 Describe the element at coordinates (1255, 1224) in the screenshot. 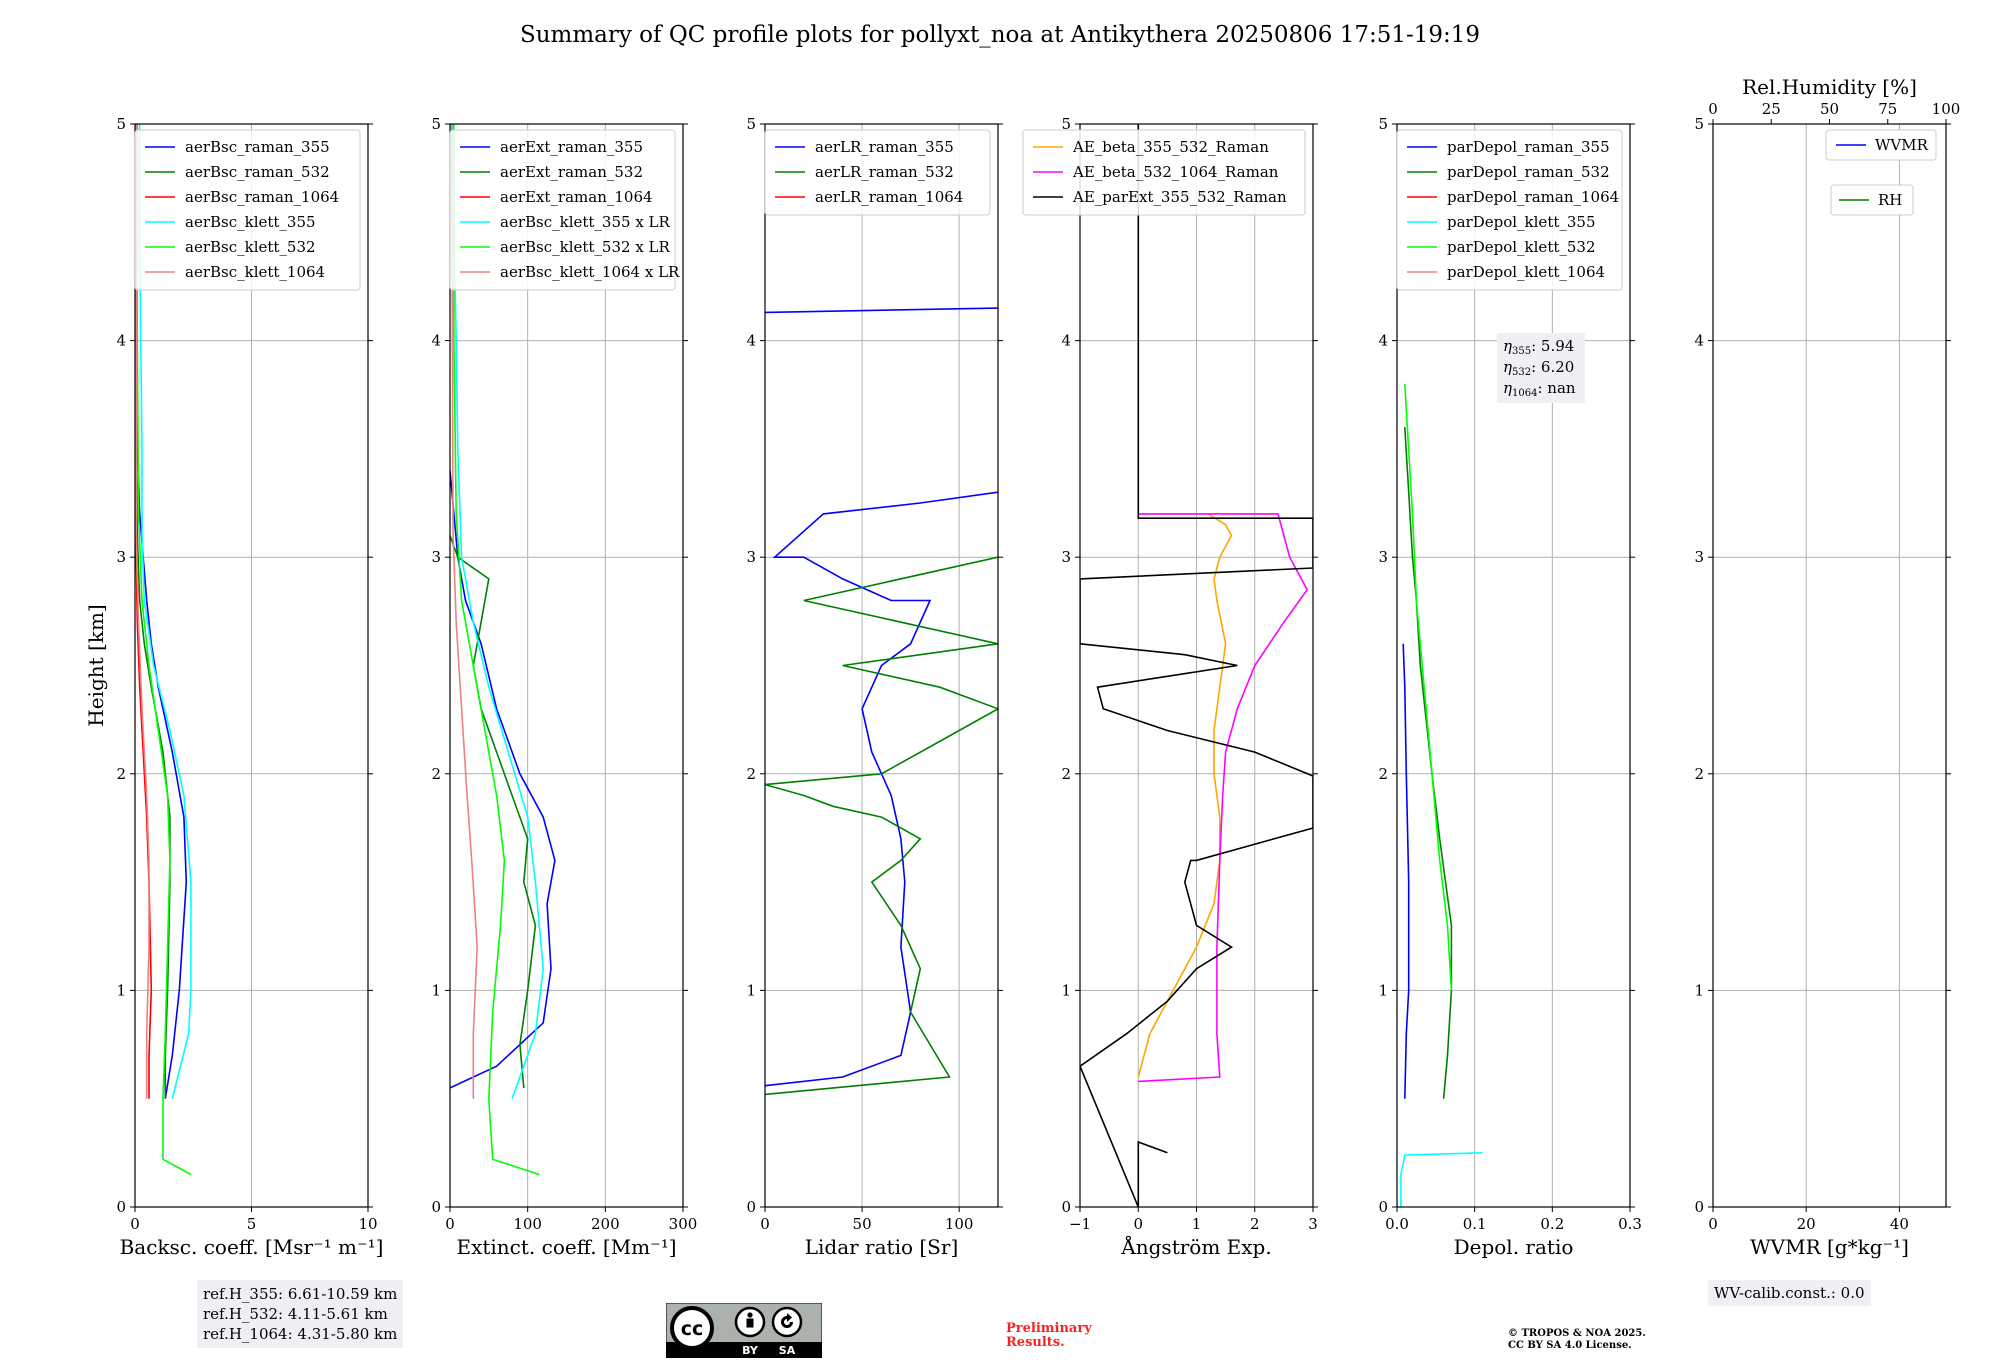

I see `x-tick-label: 2` at that location.